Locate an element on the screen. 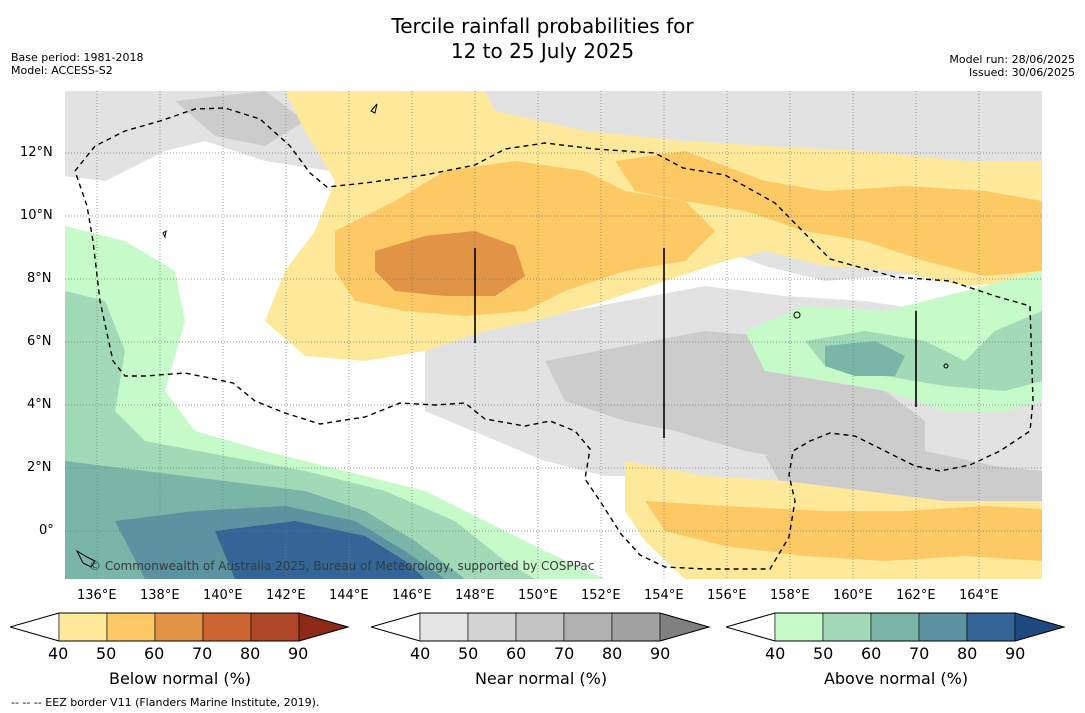 The image size is (1085, 713). below-tick-90: 90 is located at coordinates (298, 653).